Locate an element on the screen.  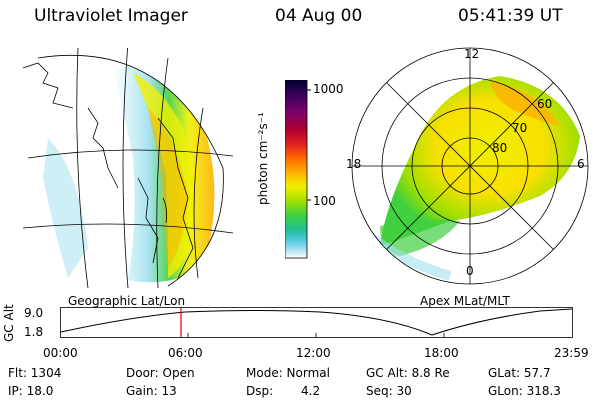
timeline-ymin: 1.8 is located at coordinates (34, 332).